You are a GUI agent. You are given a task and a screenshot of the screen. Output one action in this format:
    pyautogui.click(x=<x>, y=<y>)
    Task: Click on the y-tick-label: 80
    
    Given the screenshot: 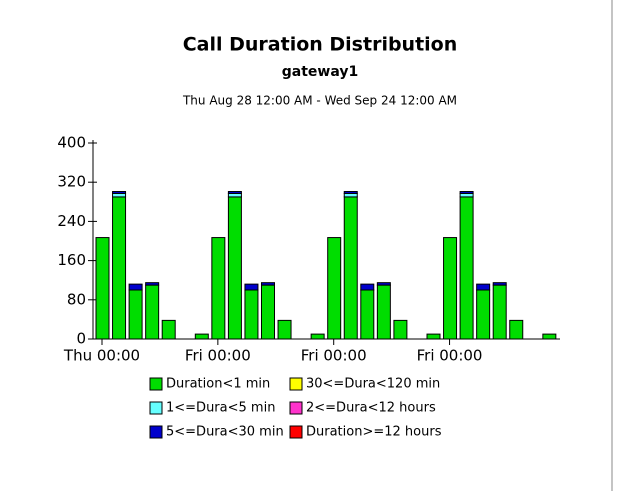 What is the action you would take?
    pyautogui.click(x=76, y=299)
    